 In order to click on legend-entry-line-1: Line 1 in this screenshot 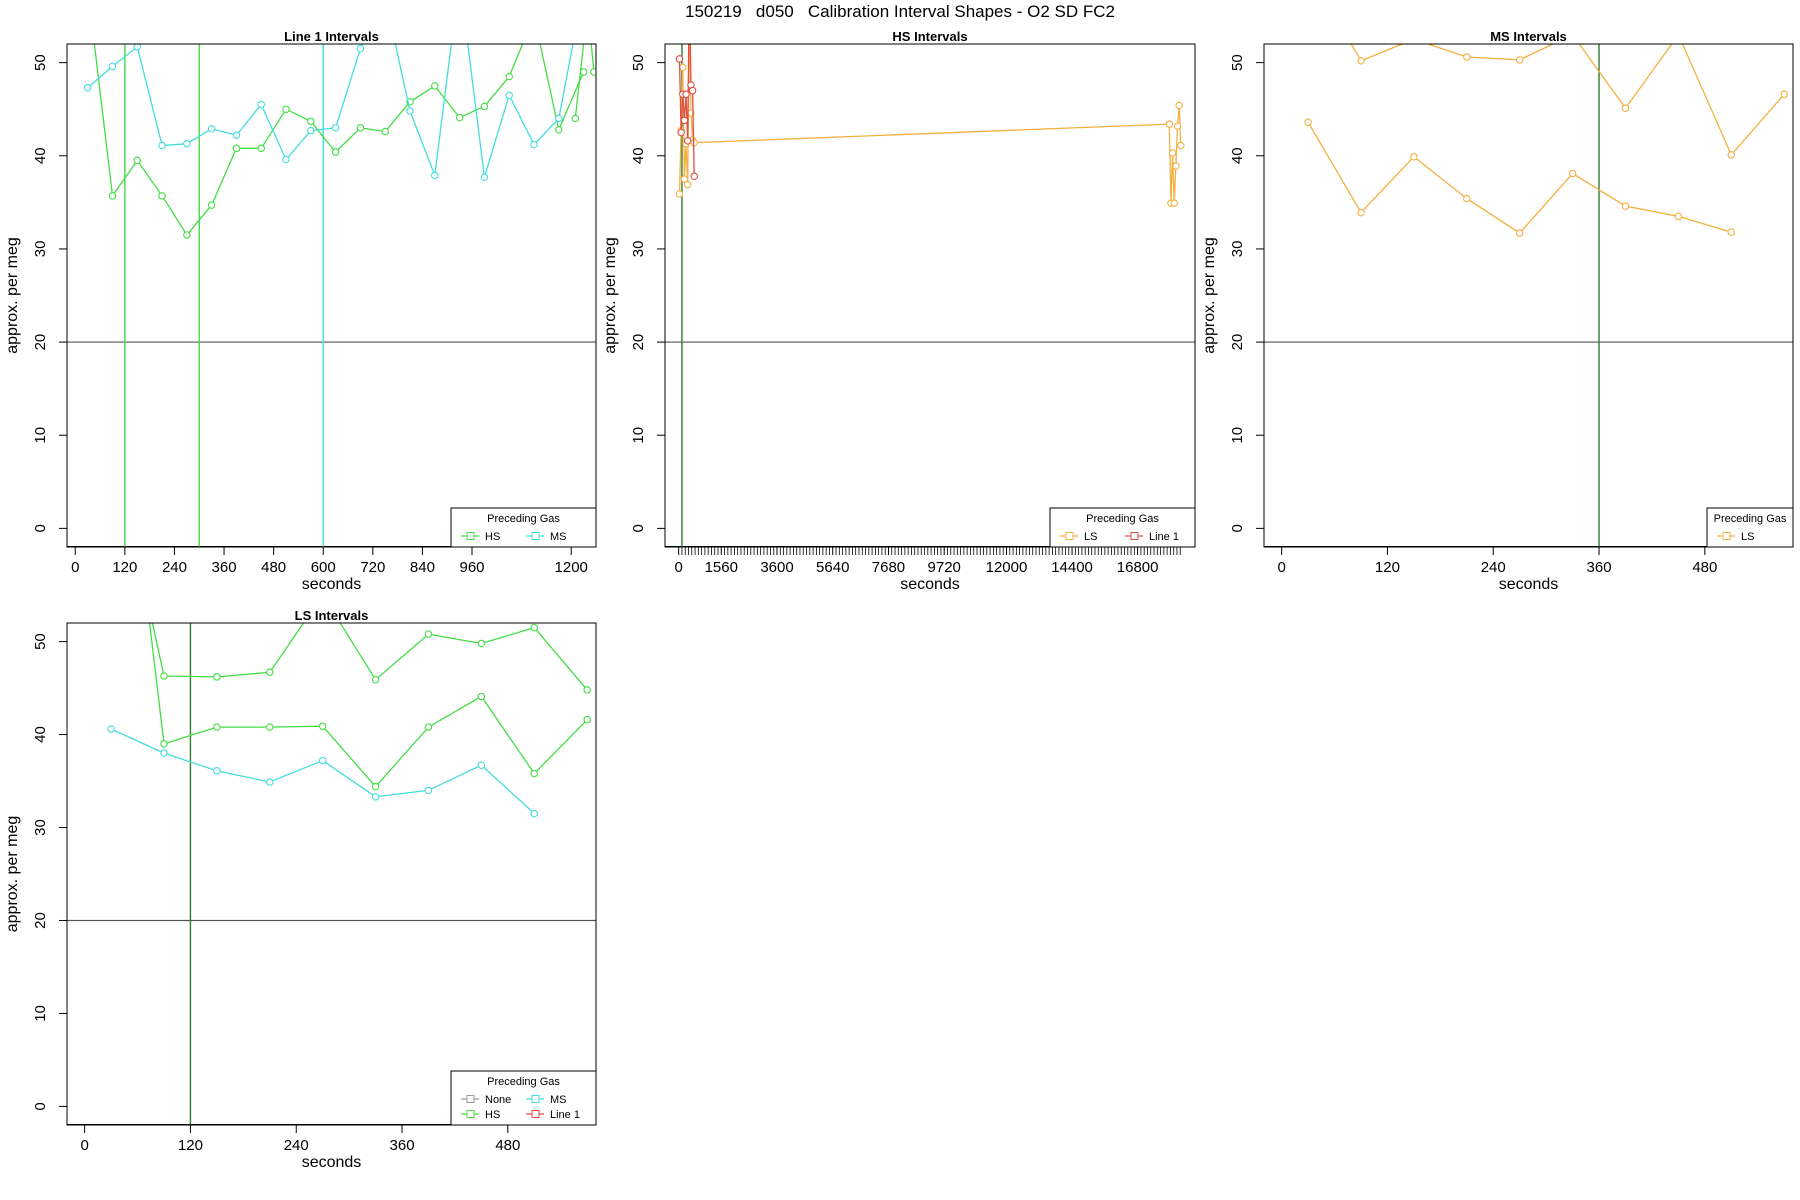, I will do `click(553, 1115)`.